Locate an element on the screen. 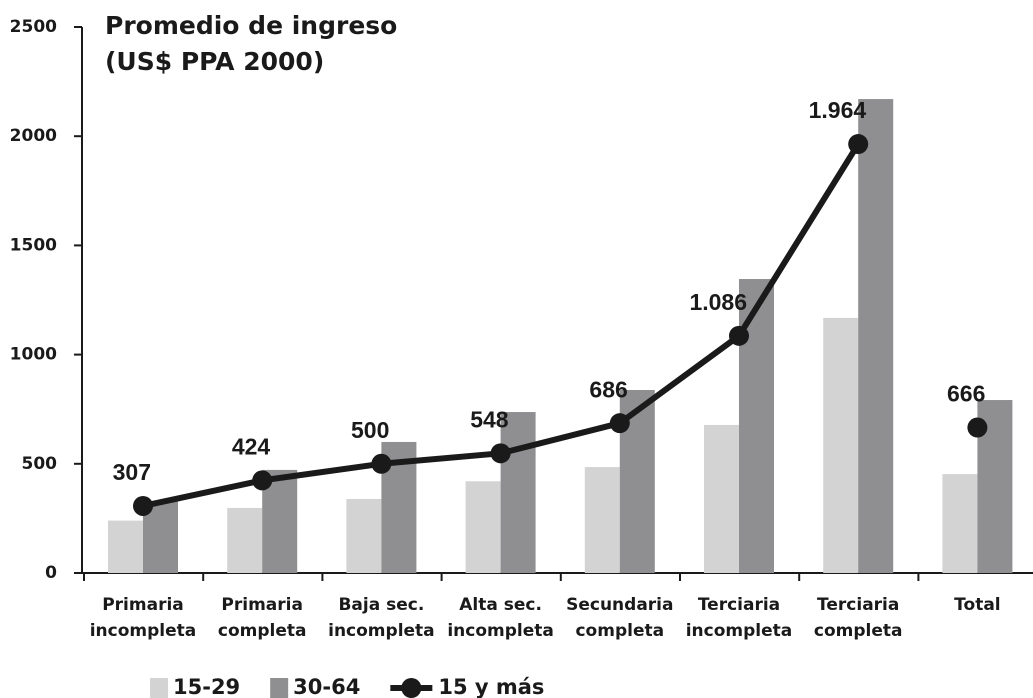 This screenshot has height=698, width=1033. x-tick-label: Alta sec. is located at coordinates (500, 605).